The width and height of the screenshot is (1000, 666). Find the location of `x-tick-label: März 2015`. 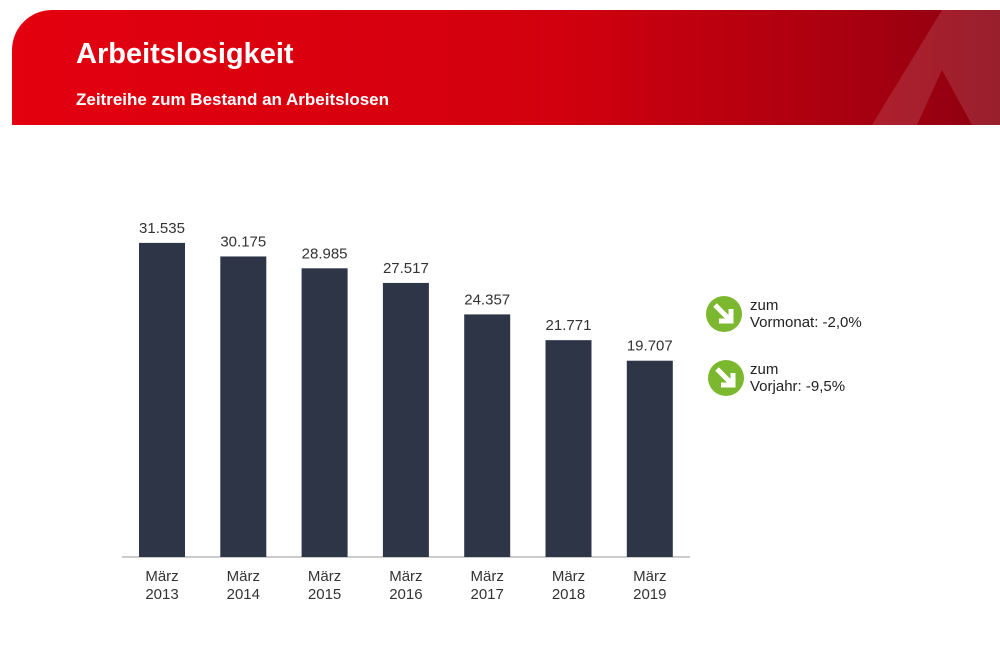

x-tick-label: März 2015 is located at coordinates (324, 585).